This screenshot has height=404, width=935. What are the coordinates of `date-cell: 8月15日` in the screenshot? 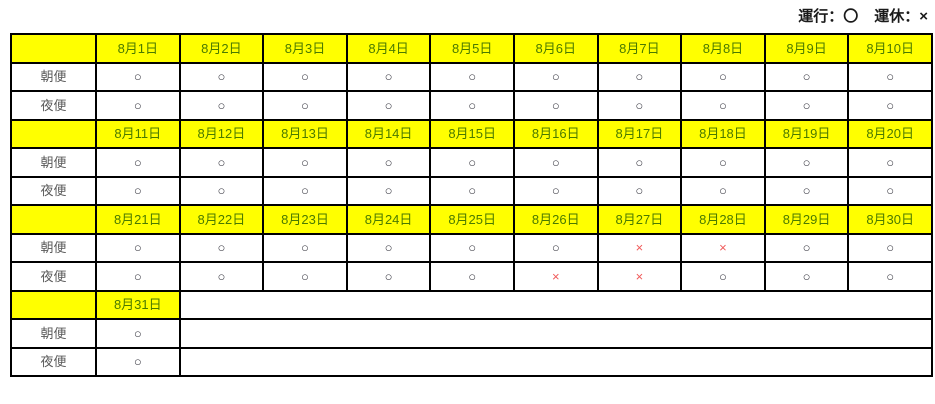 It's located at (472, 133).